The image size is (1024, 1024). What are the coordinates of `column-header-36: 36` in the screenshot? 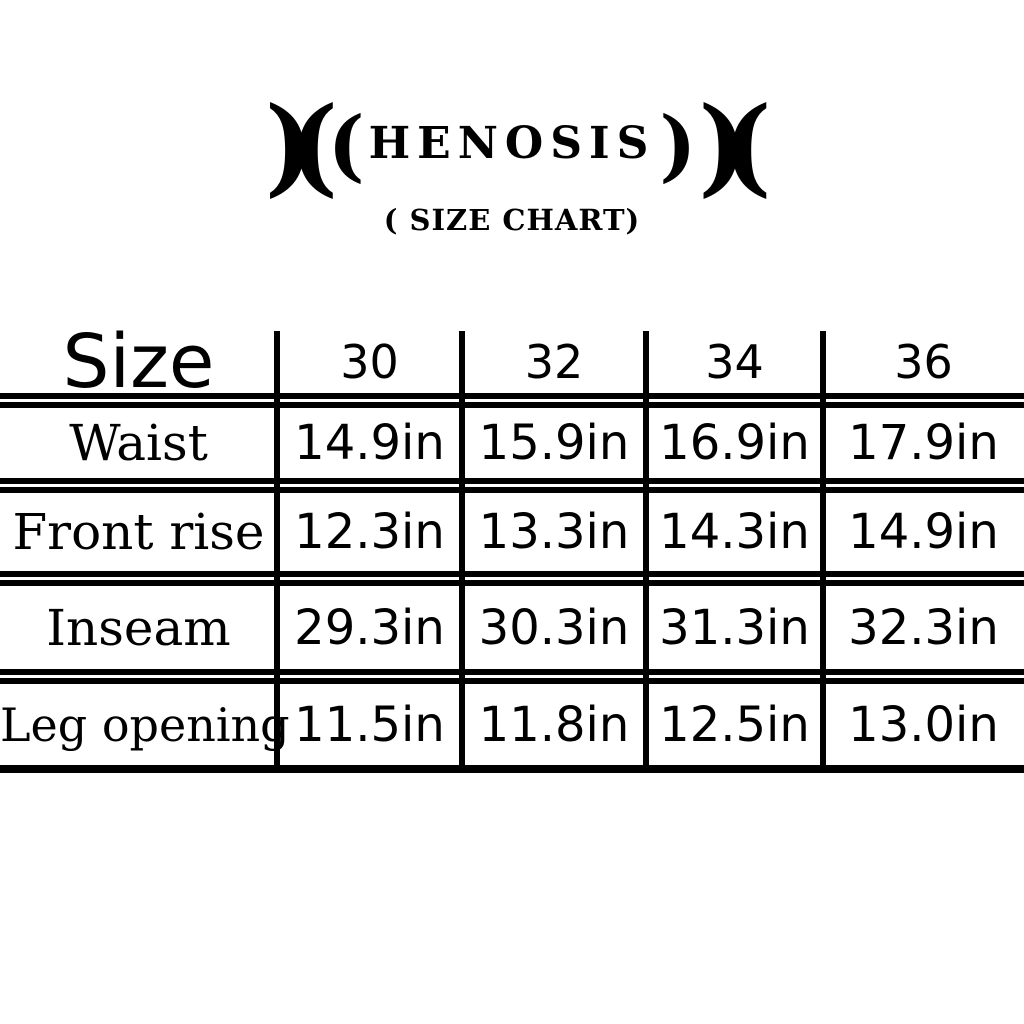 It's located at (923, 362).